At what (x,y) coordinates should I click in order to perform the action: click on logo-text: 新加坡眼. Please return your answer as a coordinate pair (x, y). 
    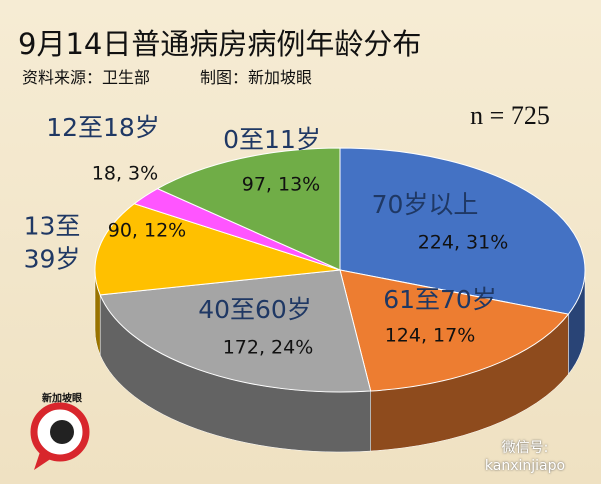
    Looking at the image, I should click on (62, 399).